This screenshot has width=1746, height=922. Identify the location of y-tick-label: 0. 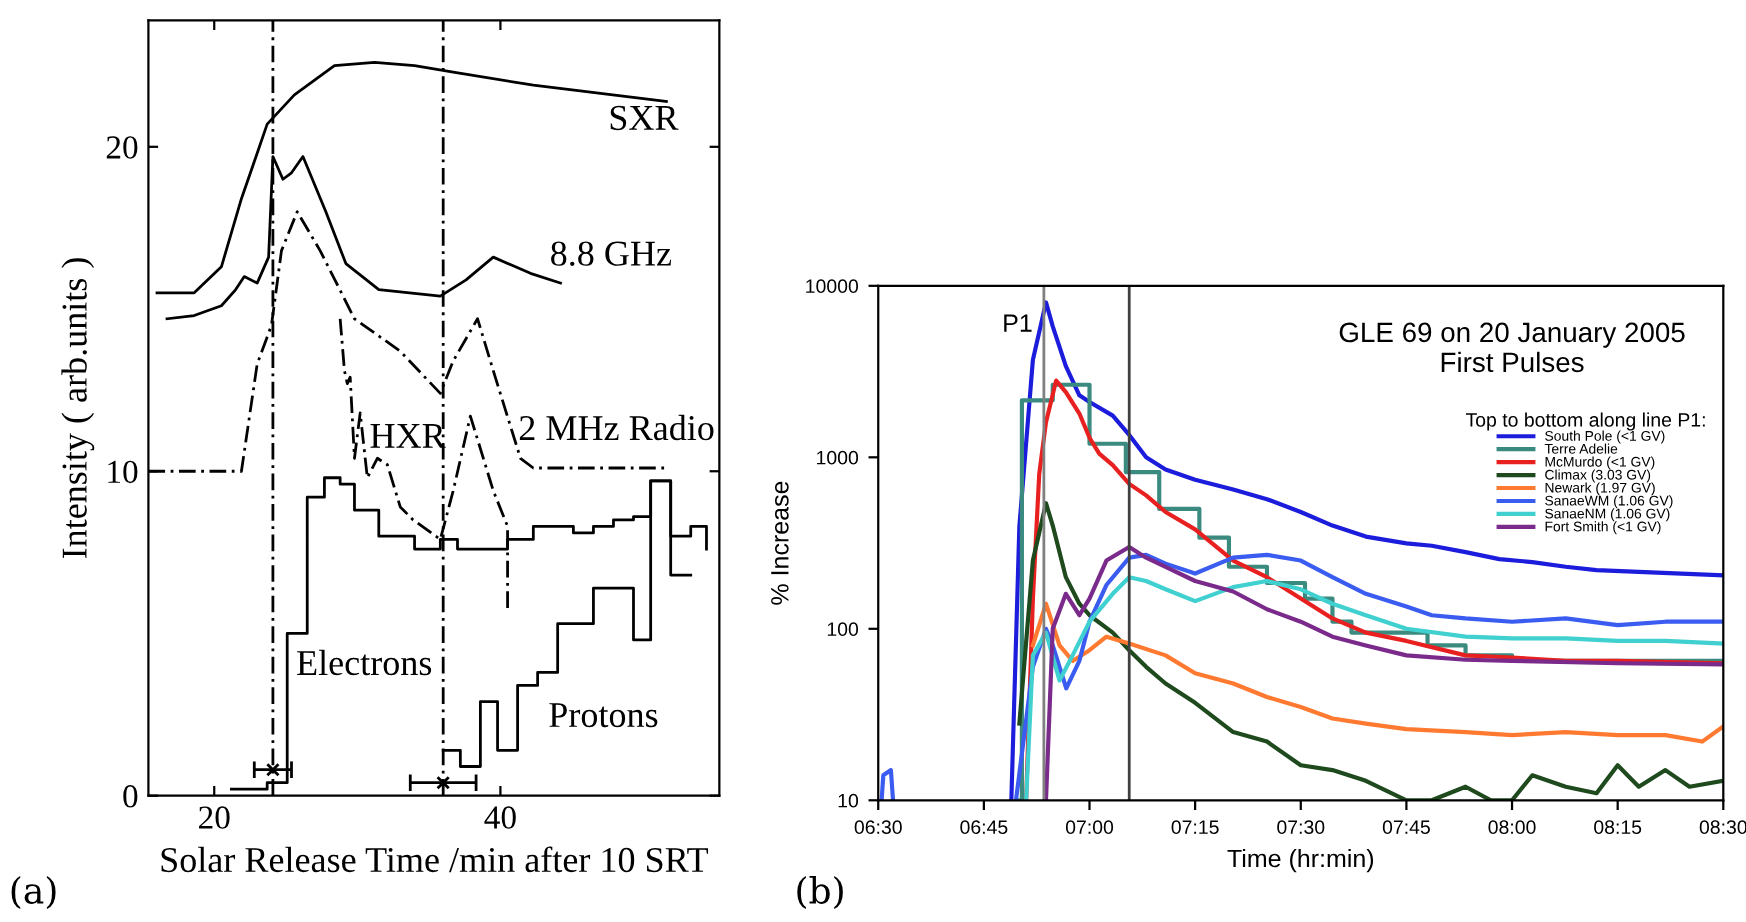
(130, 796).